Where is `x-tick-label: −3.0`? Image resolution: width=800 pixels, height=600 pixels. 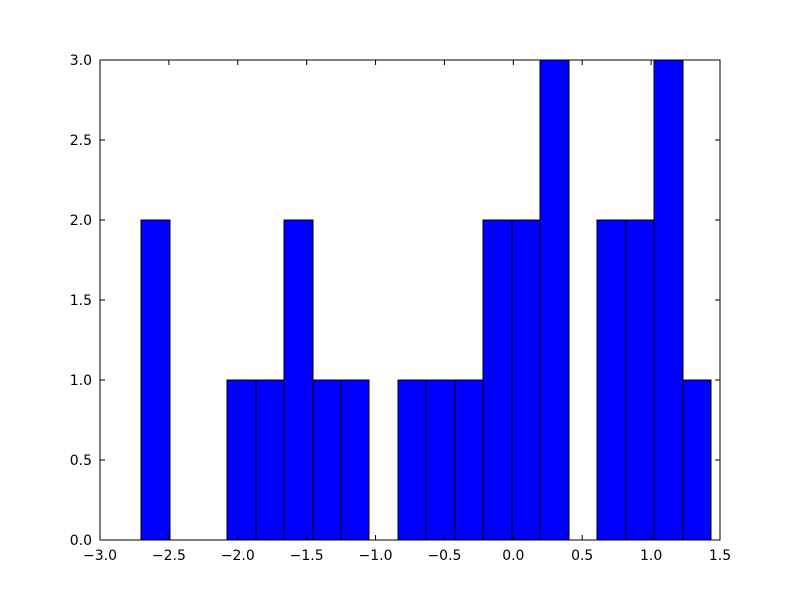
x-tick-label: −3.0 is located at coordinates (100, 556).